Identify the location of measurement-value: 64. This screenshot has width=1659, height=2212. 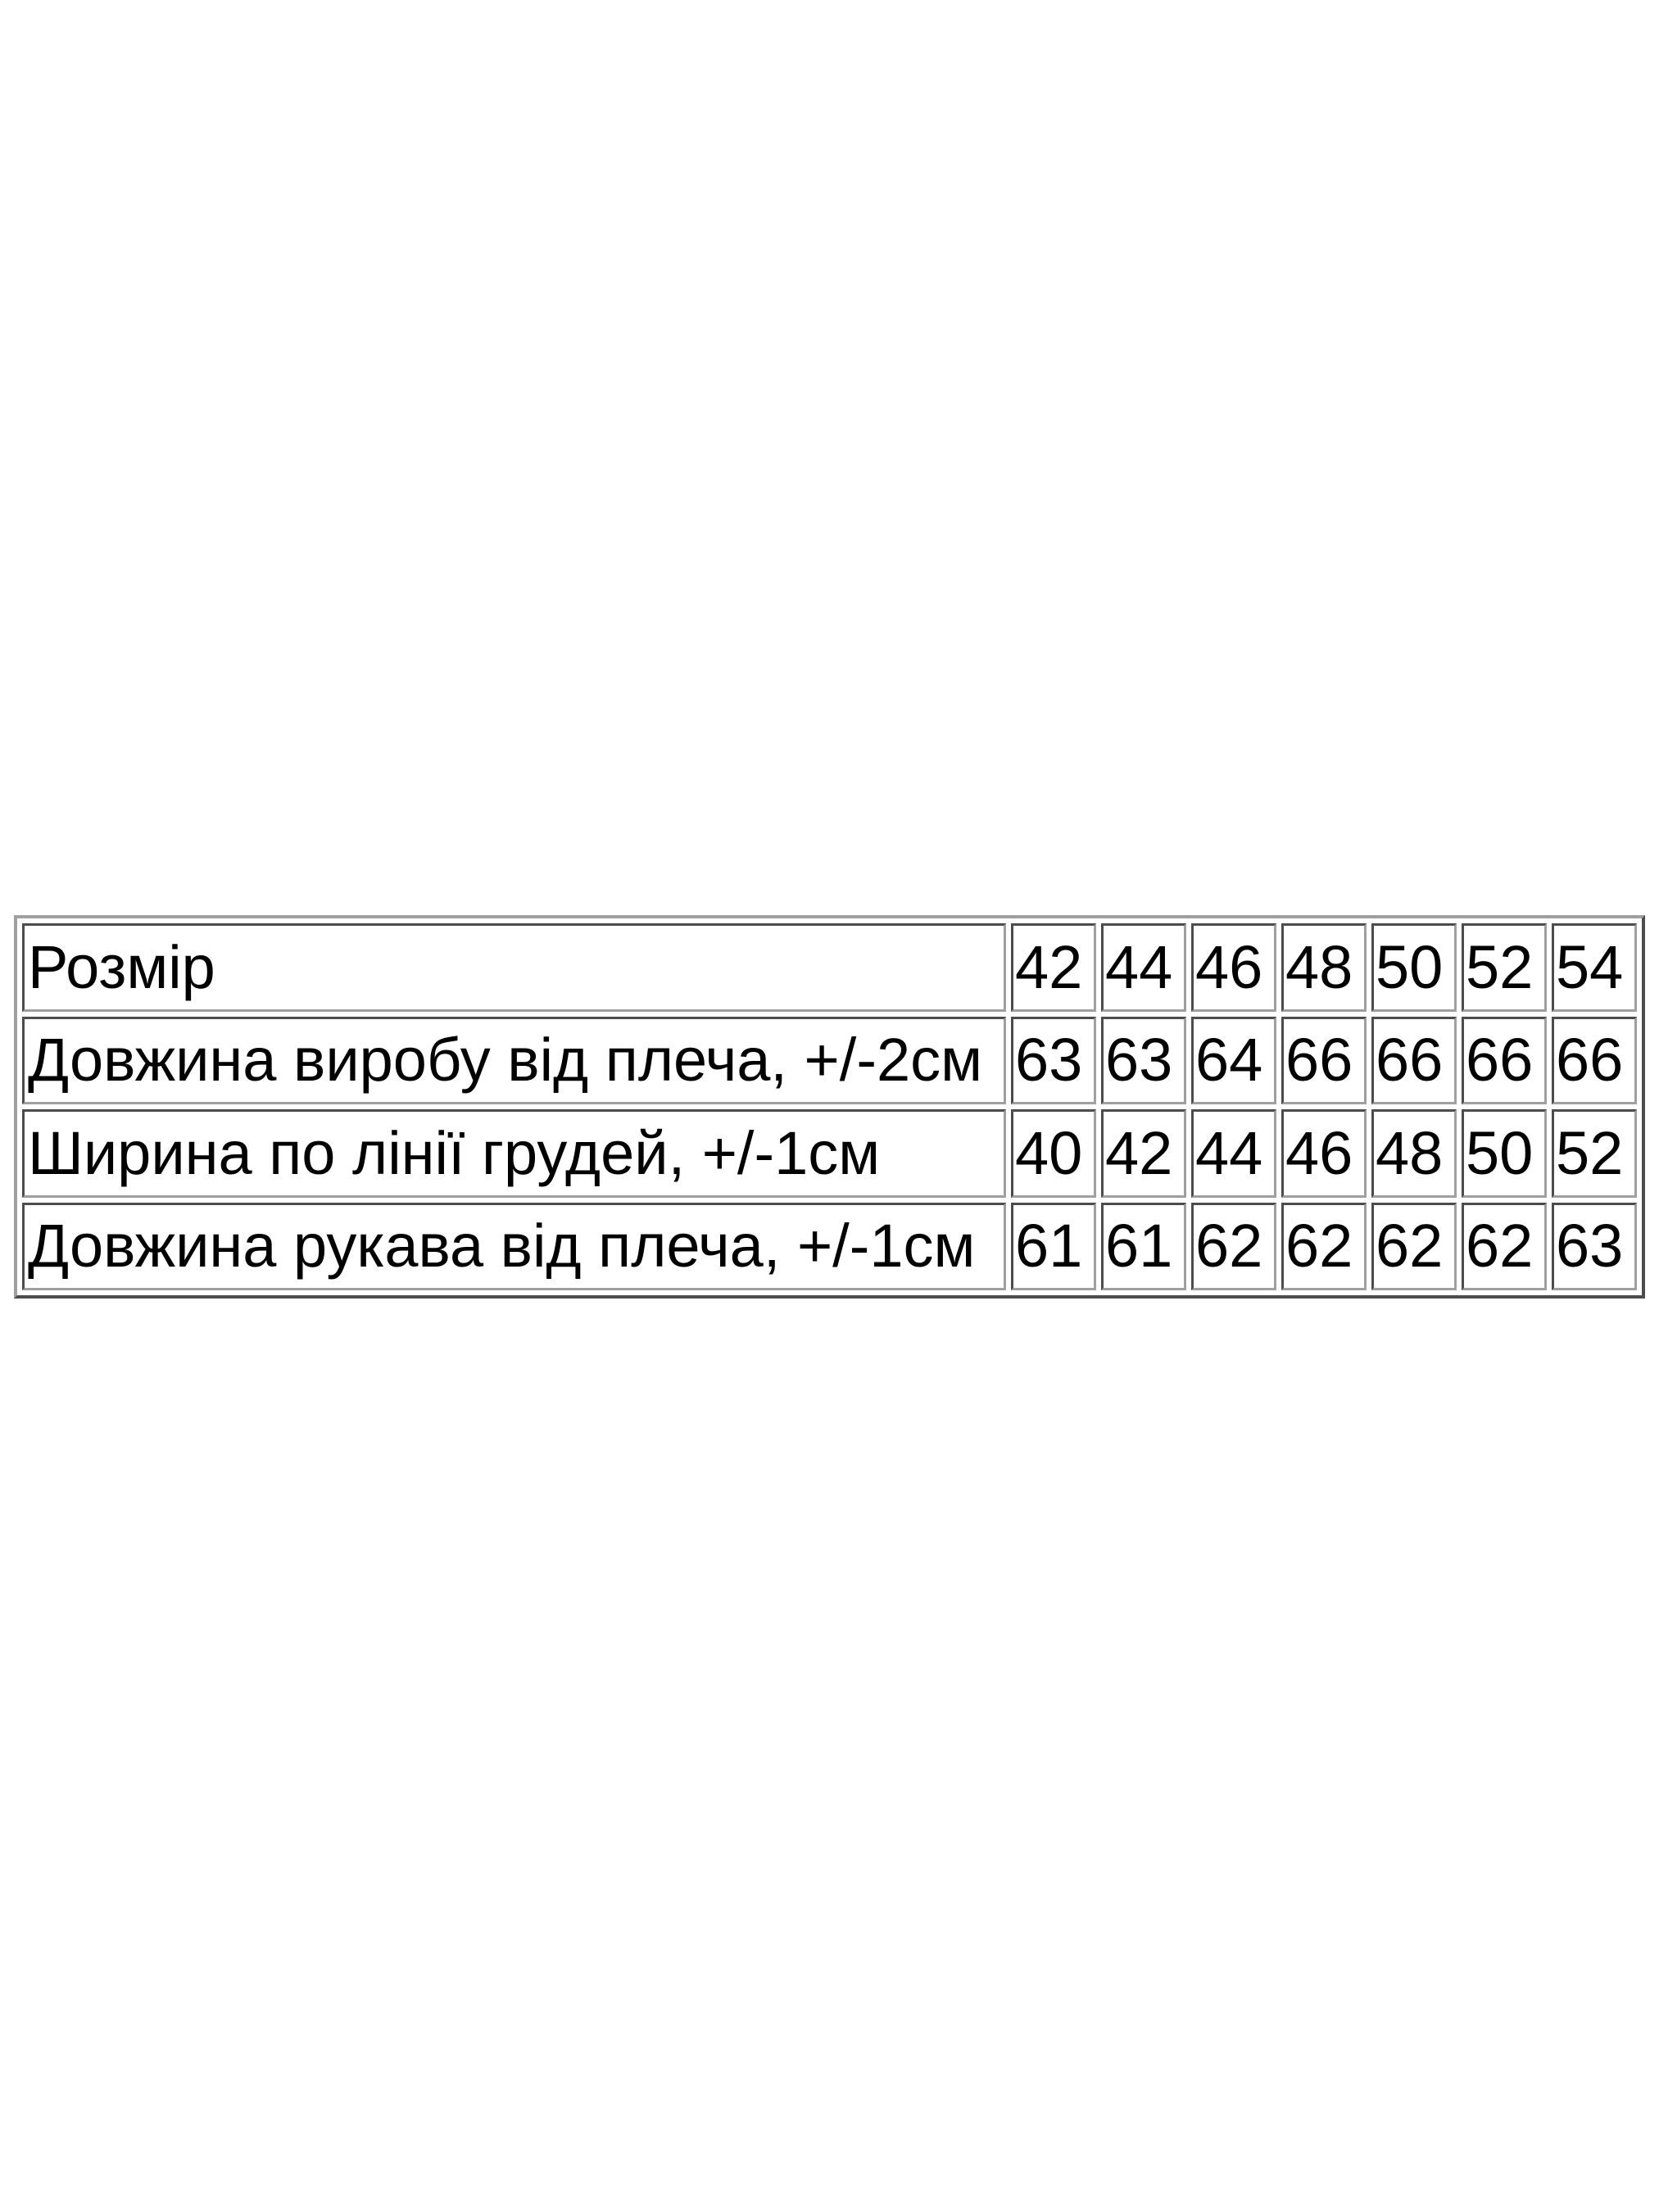
(1233, 1060).